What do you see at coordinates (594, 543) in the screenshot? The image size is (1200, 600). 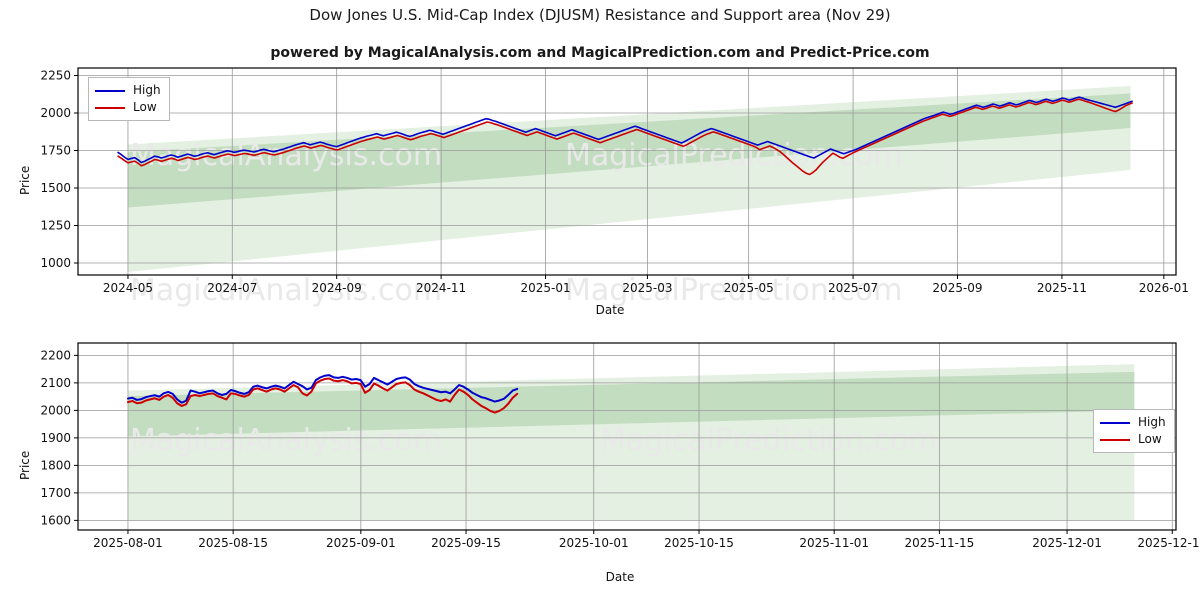 I see `x-tick-label: 2025-10-01` at bounding box center [594, 543].